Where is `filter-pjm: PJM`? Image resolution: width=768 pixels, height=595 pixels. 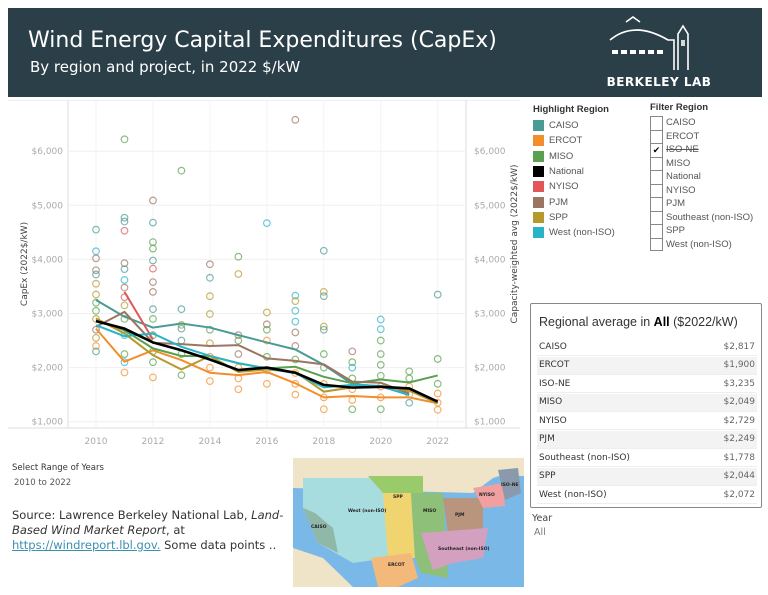 filter-pjm: PJM is located at coordinates (701, 204).